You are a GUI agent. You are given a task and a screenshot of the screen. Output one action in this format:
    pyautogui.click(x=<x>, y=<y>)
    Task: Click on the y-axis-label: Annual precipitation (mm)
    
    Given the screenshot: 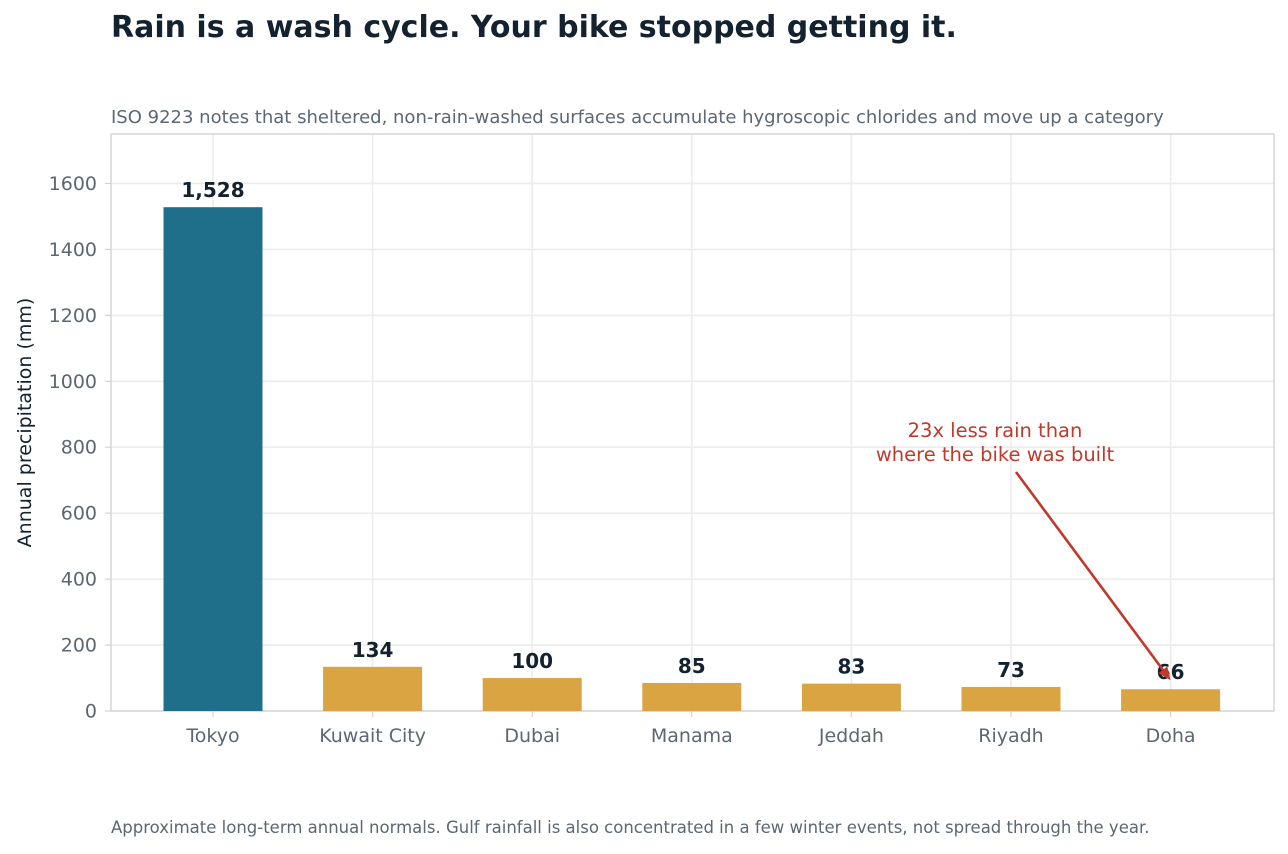 What is the action you would take?
    pyautogui.click(x=25, y=423)
    